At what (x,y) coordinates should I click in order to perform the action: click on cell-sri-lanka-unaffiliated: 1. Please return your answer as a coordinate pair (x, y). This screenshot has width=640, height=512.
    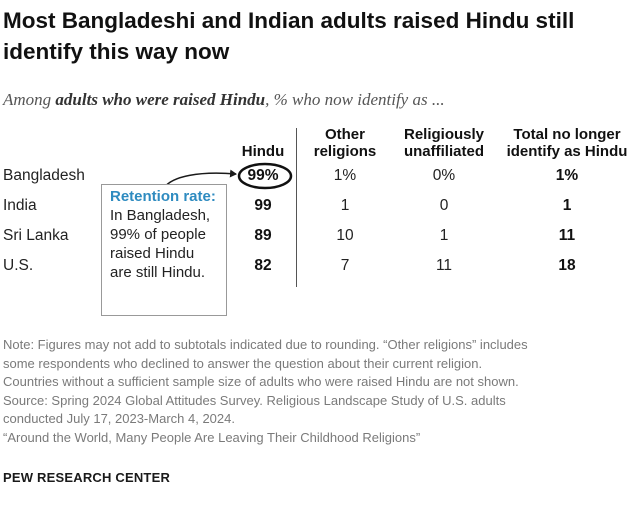
    Looking at the image, I should click on (444, 235).